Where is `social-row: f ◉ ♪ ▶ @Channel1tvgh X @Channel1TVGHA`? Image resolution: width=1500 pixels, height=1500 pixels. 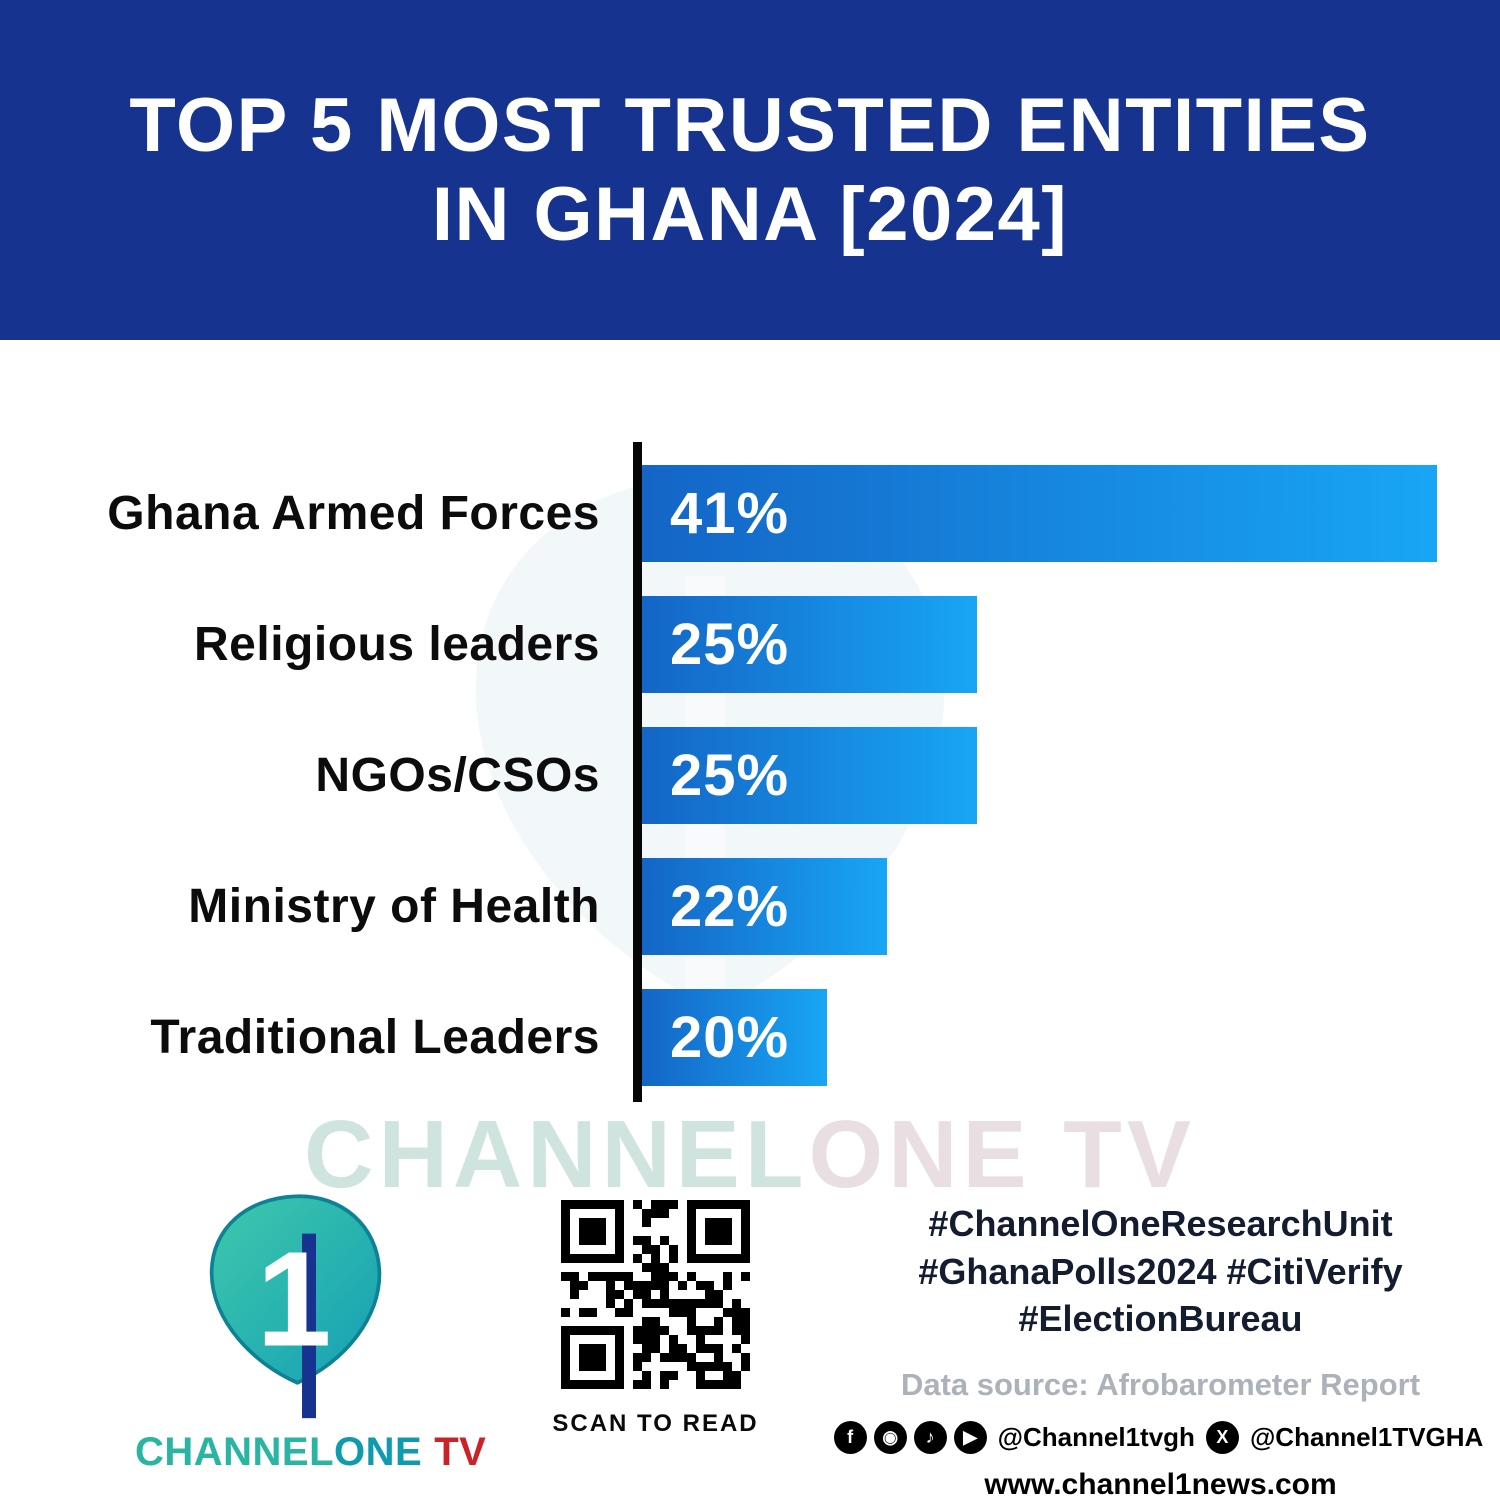
social-row: f ◉ ♪ ▶ @Channel1tvgh X @Channel1TVGHA is located at coordinates (1158, 1437).